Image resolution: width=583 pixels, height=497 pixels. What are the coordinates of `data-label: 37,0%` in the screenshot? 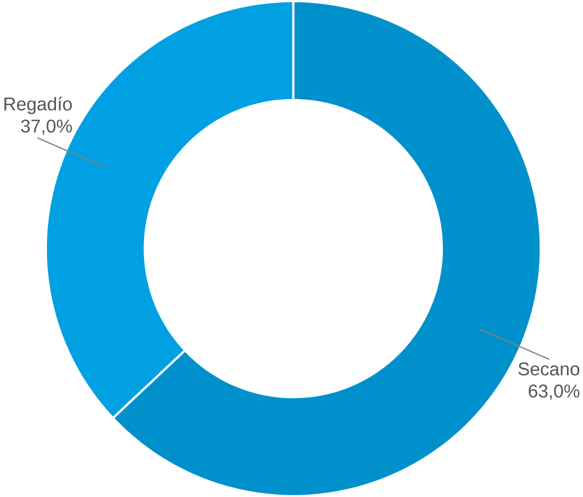 It's located at (46, 127).